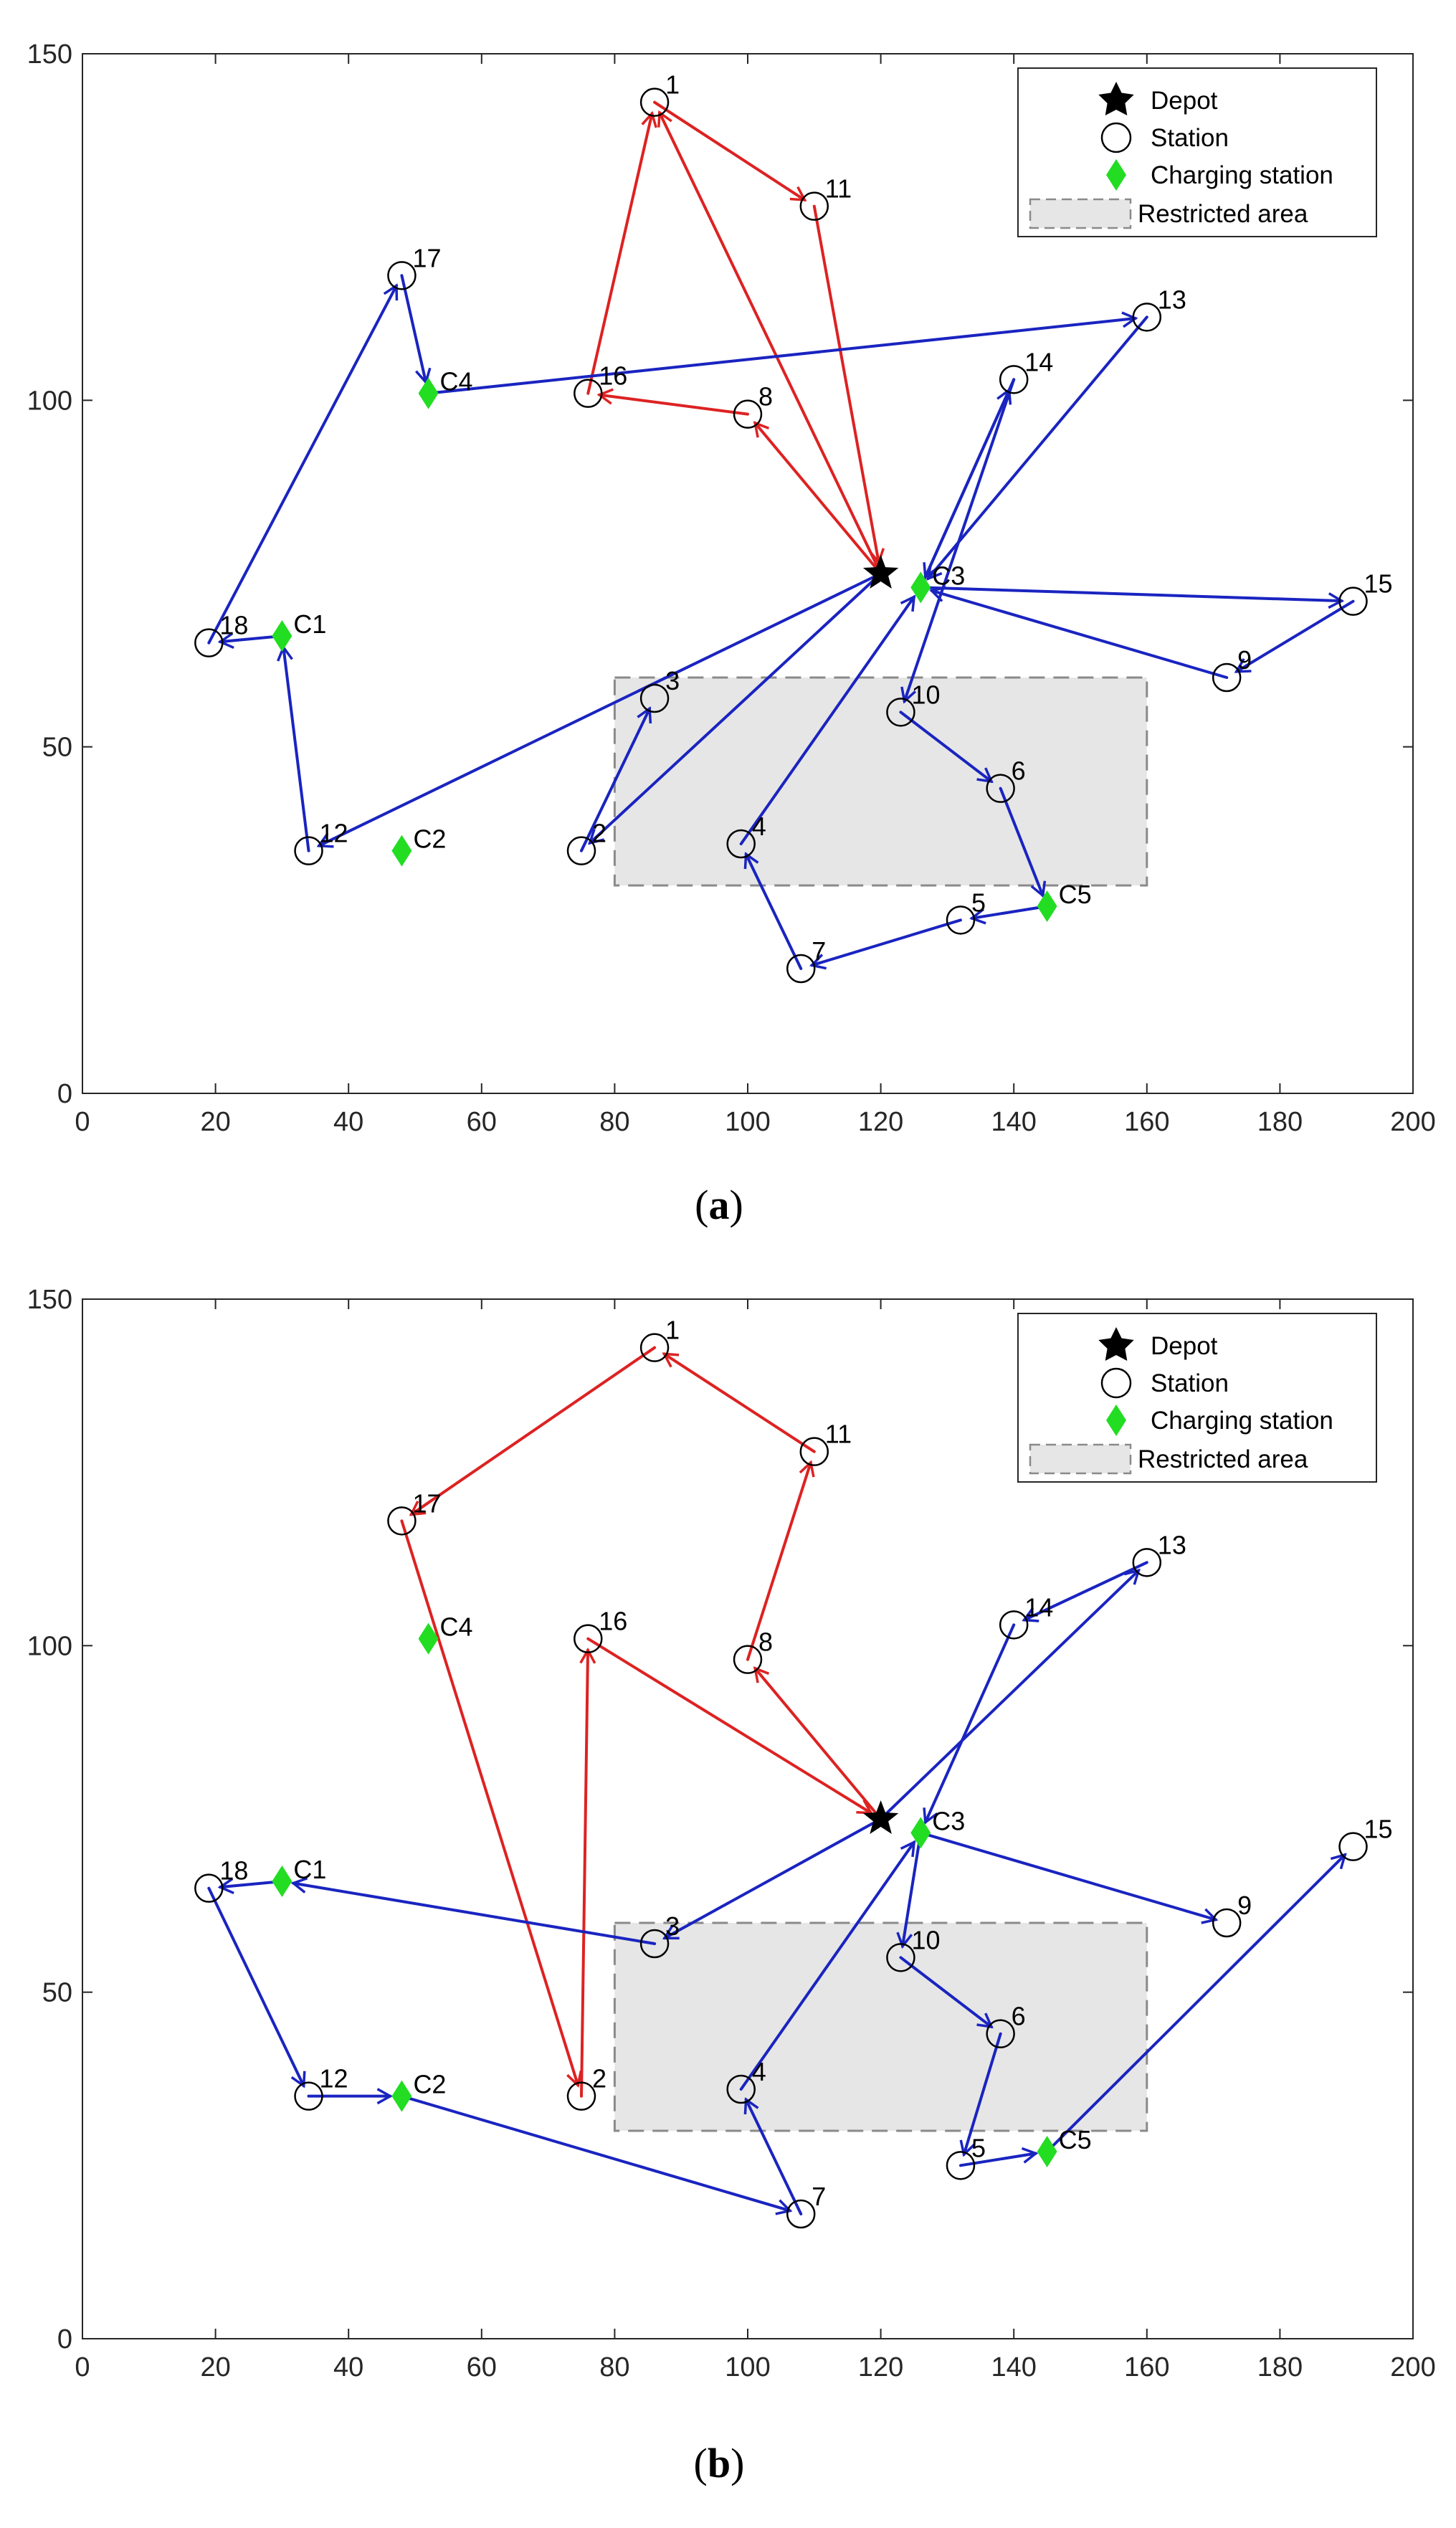 This screenshot has height=2528, width=1456. Describe the element at coordinates (766, 1642) in the screenshot. I see `station-label: 8` at that location.